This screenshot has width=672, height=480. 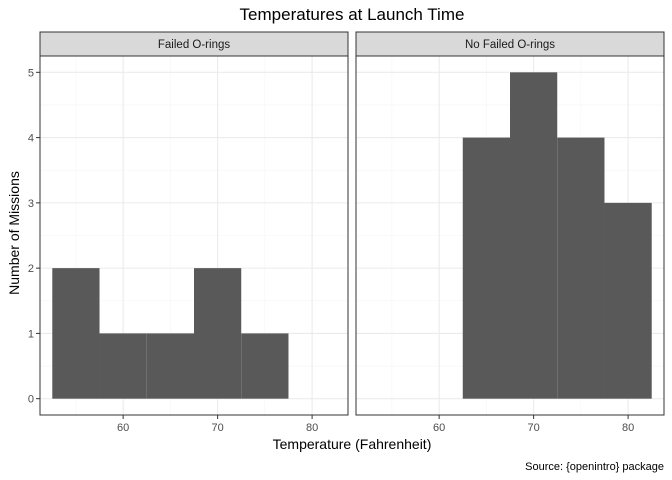 I want to click on y-tick-label: 2, so click(x=31, y=269).